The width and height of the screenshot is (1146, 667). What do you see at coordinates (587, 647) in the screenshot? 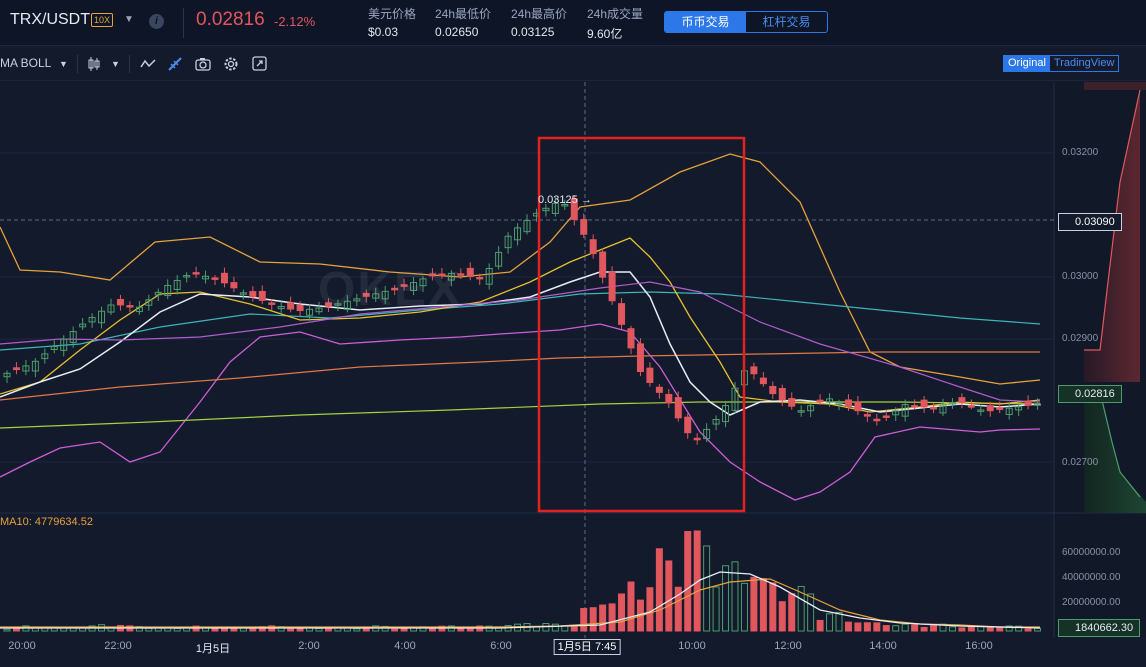
I see `crosshair-time-label: 1月5日 7:45` at bounding box center [587, 647].